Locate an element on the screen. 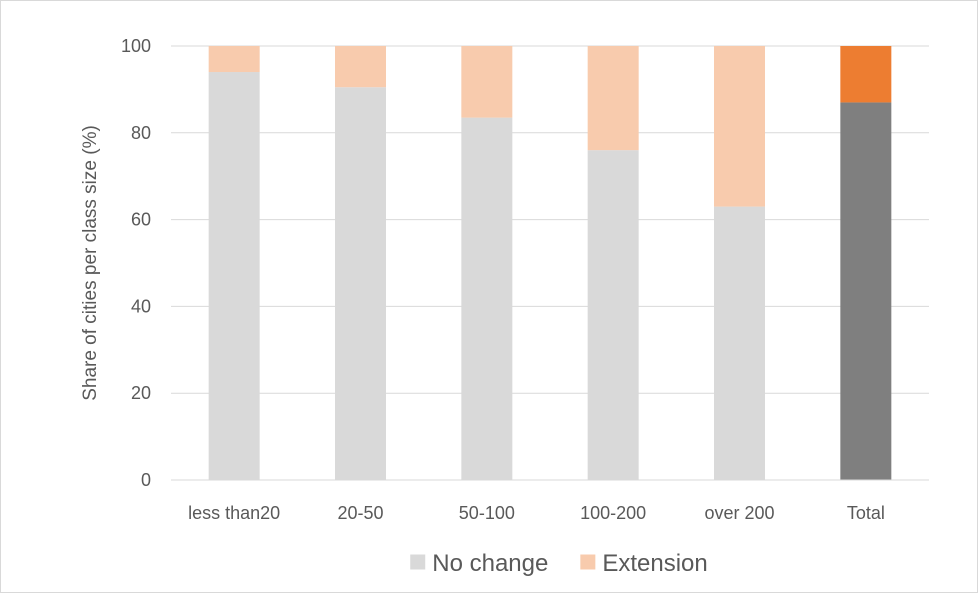 This screenshot has width=978, height=594. x-tick-label: 100-200 is located at coordinates (613, 513).